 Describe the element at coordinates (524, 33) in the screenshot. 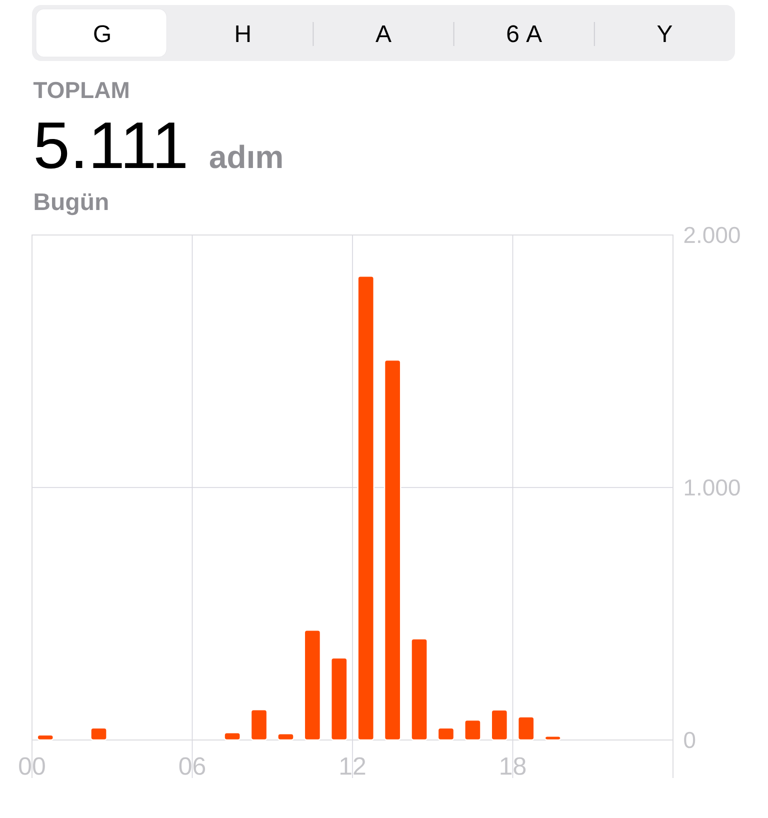

I see `text: 6 A` at that location.